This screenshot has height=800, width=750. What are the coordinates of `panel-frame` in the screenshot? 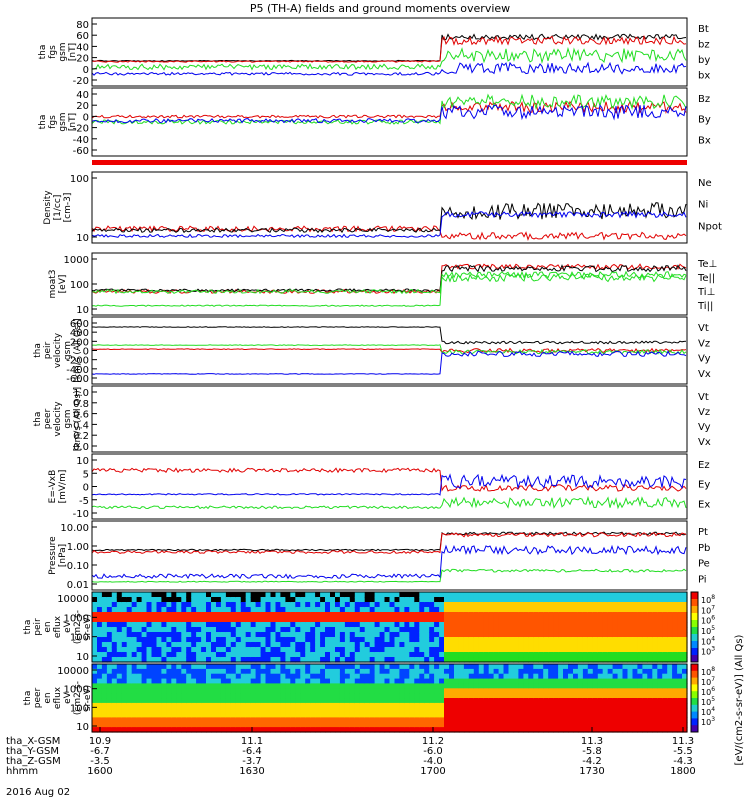 It's located at (389, 52).